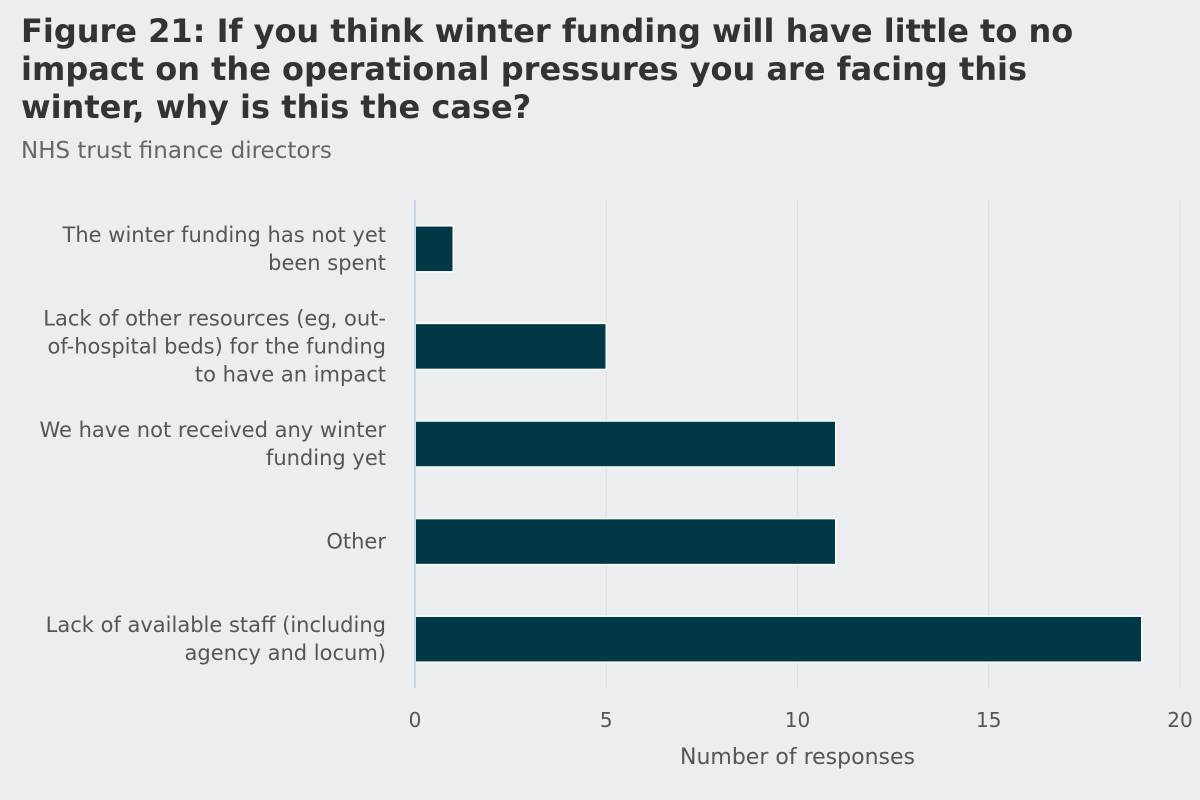  I want to click on x-tick-label: 10, so click(797, 720).